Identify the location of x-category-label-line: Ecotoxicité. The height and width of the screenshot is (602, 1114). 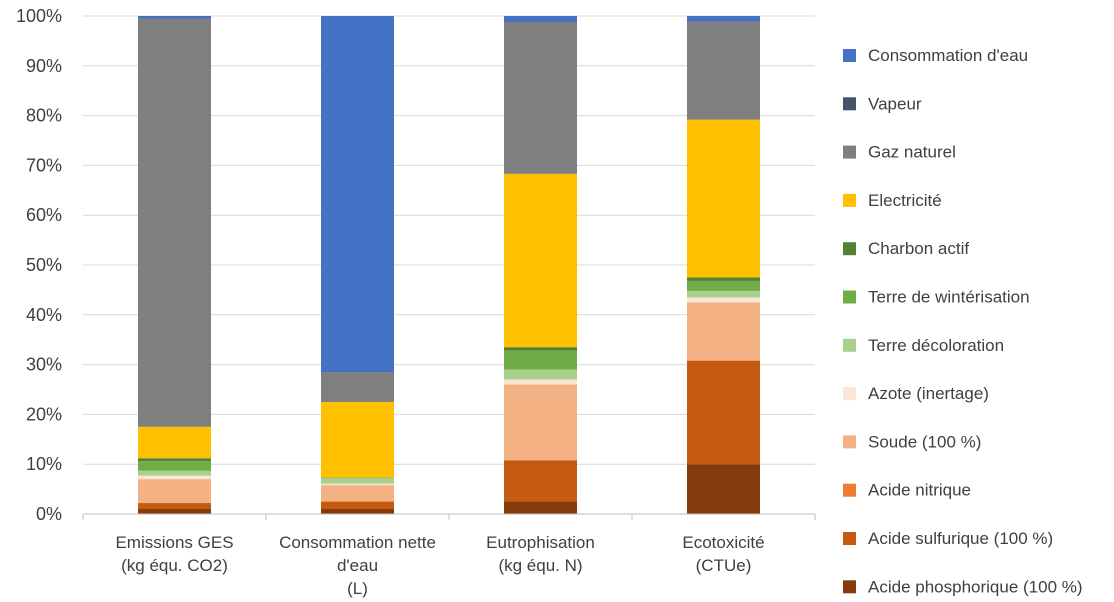
(723, 542).